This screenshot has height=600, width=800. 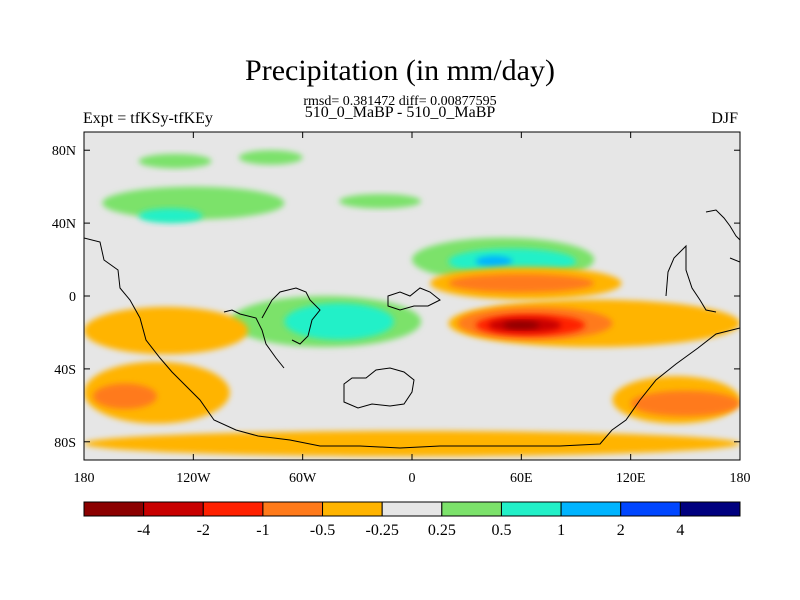 What do you see at coordinates (203, 530) in the screenshot?
I see `colorbar-label: -2` at bounding box center [203, 530].